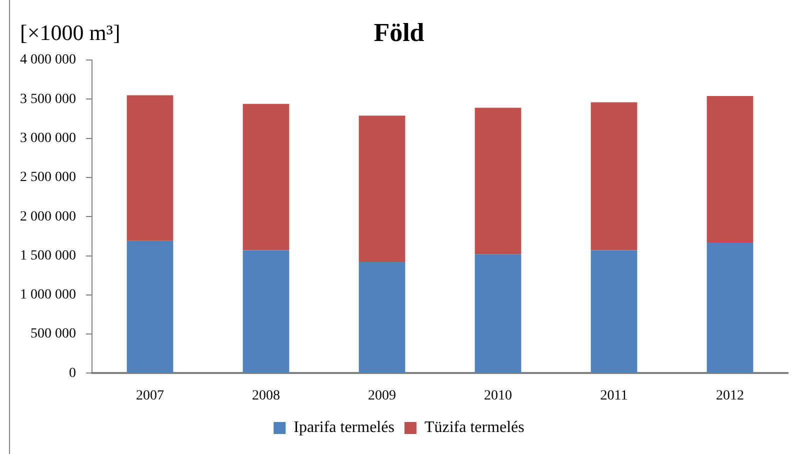  Describe the element at coordinates (344, 427) in the screenshot. I see `legend-label: Iparifa termelés` at that location.